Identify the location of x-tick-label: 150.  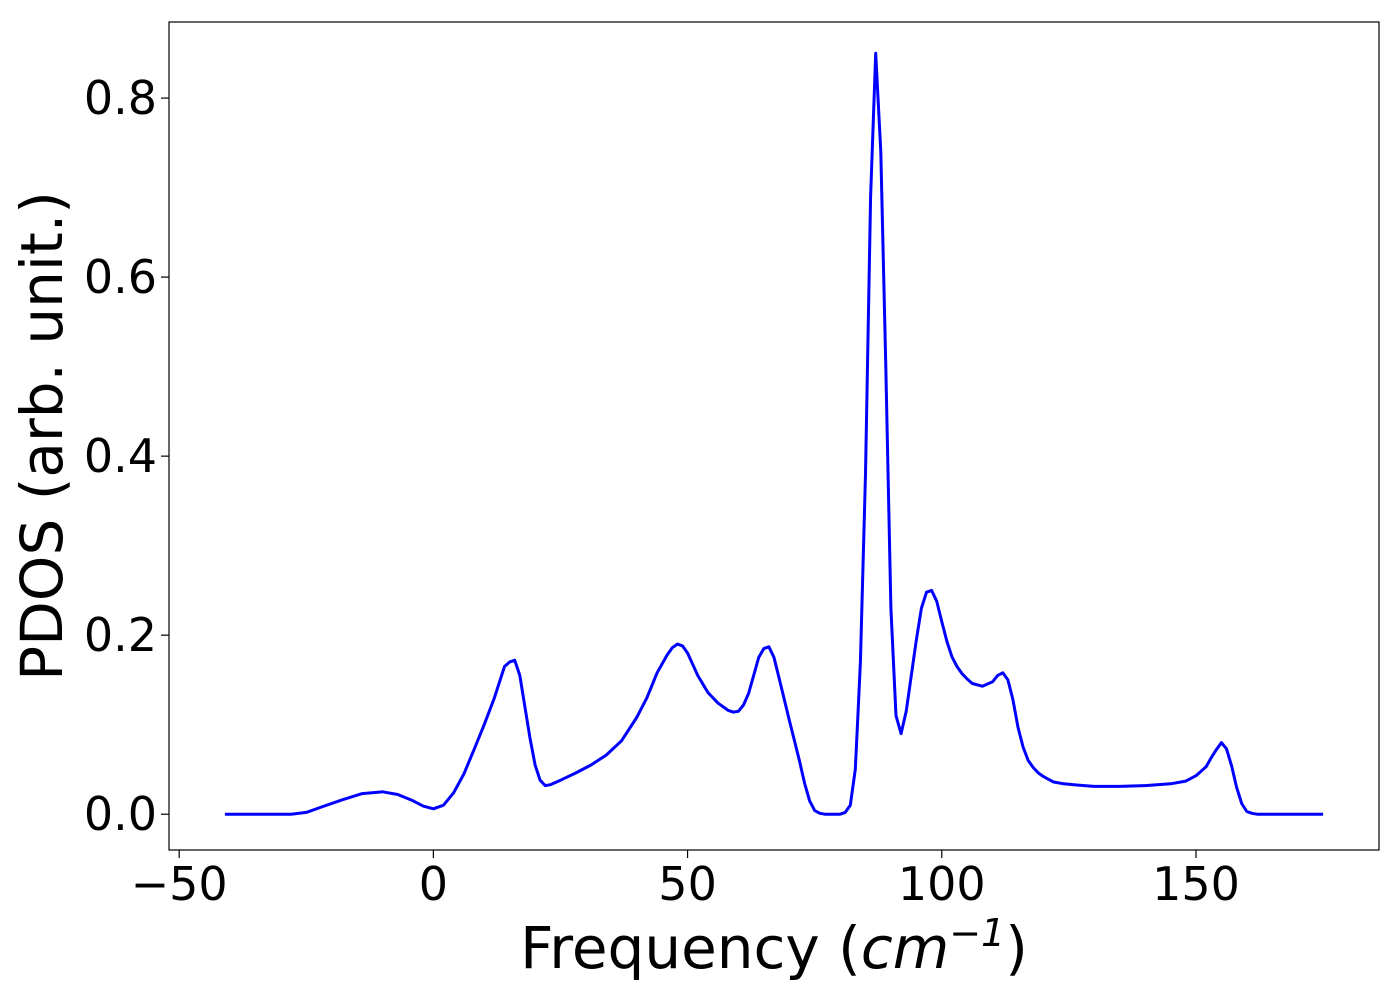
(1196, 884).